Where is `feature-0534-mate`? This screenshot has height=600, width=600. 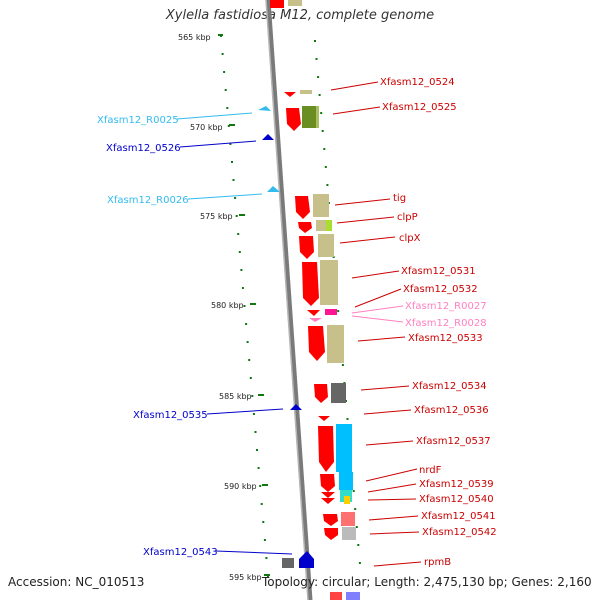
feature-0534-mate is located at coordinates (338, 393).